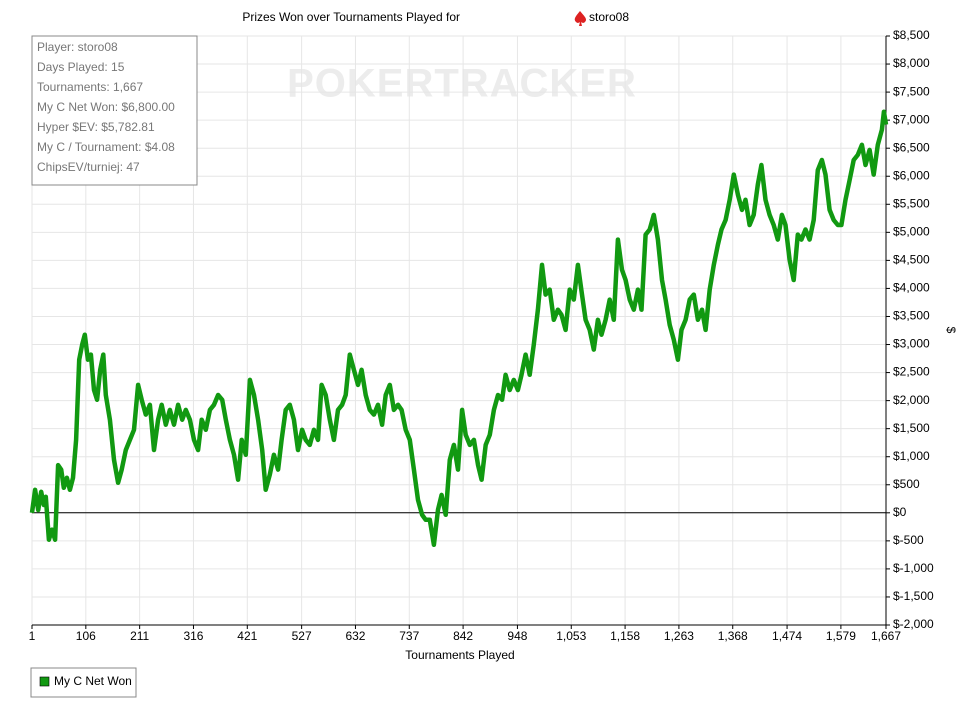  I want to click on x-tick-label: 1, so click(32, 636).